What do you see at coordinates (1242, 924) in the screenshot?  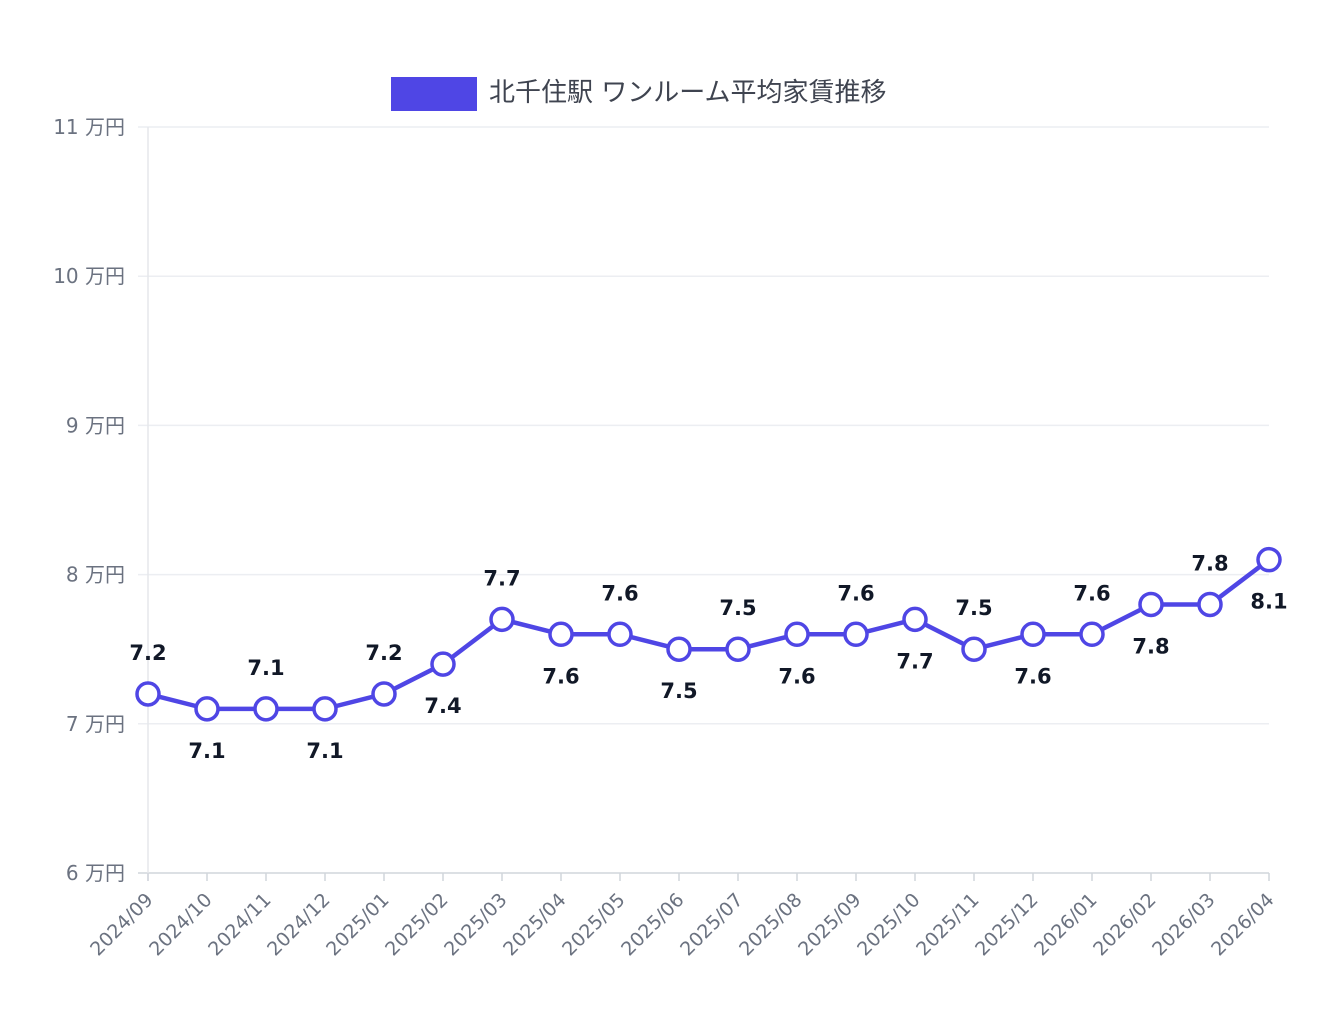 I see `x-tick-label: 2026/04` at bounding box center [1242, 924].